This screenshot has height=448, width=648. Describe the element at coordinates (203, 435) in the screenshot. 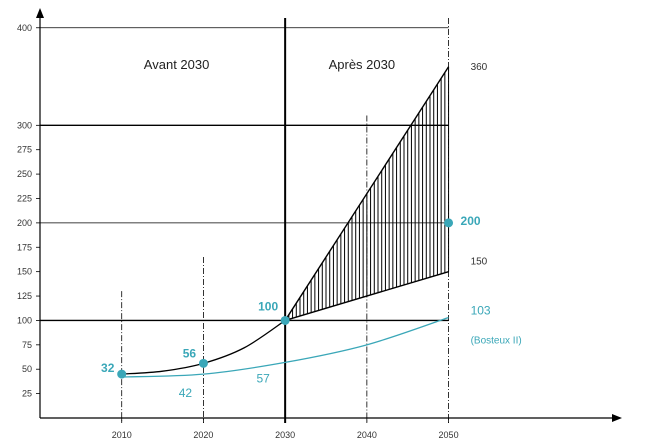

I see `x-tick-label: 2020` at that location.